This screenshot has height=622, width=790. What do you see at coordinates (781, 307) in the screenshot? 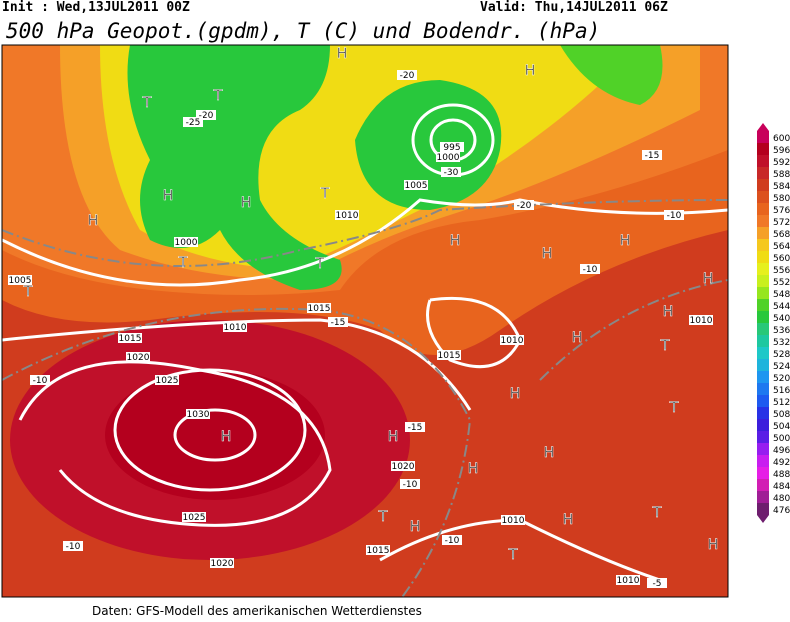
I see `colorbar-label: 544` at bounding box center [781, 307].